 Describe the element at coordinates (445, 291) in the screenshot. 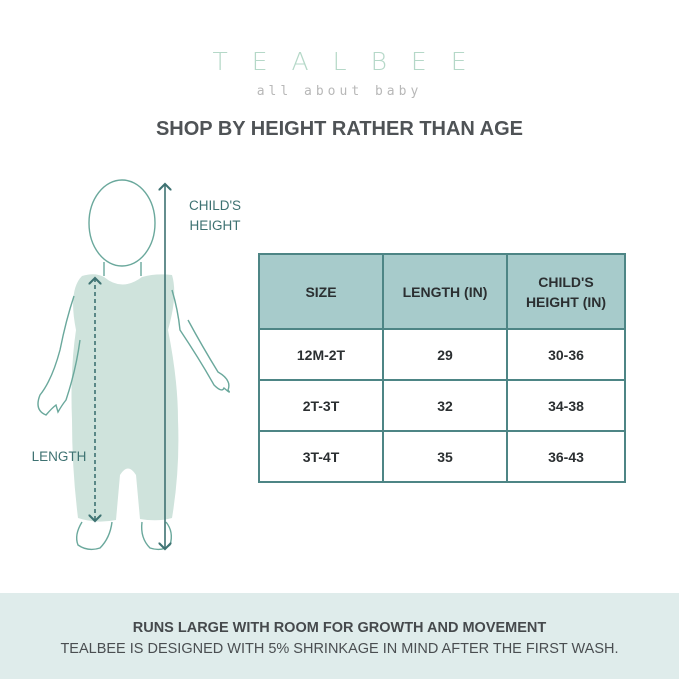

I see `header-length: LENGTH (IN)` at that location.